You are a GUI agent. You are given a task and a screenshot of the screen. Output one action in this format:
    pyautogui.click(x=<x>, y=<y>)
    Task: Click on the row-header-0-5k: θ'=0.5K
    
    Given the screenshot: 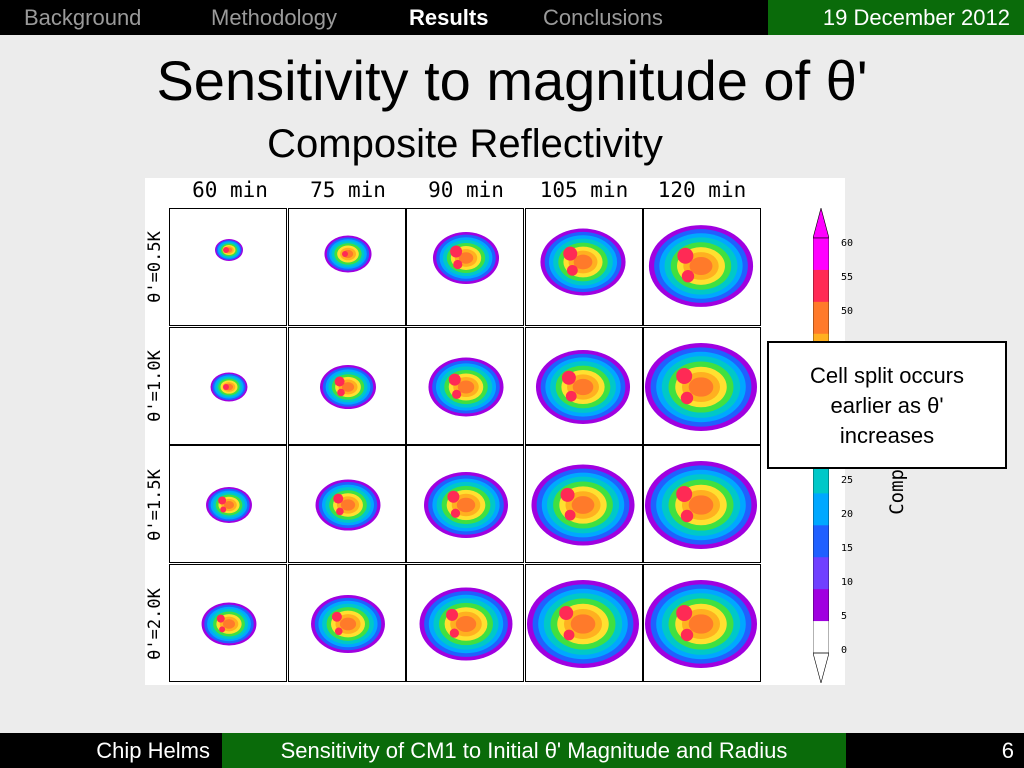 What is the action you would take?
    pyautogui.click(x=155, y=267)
    